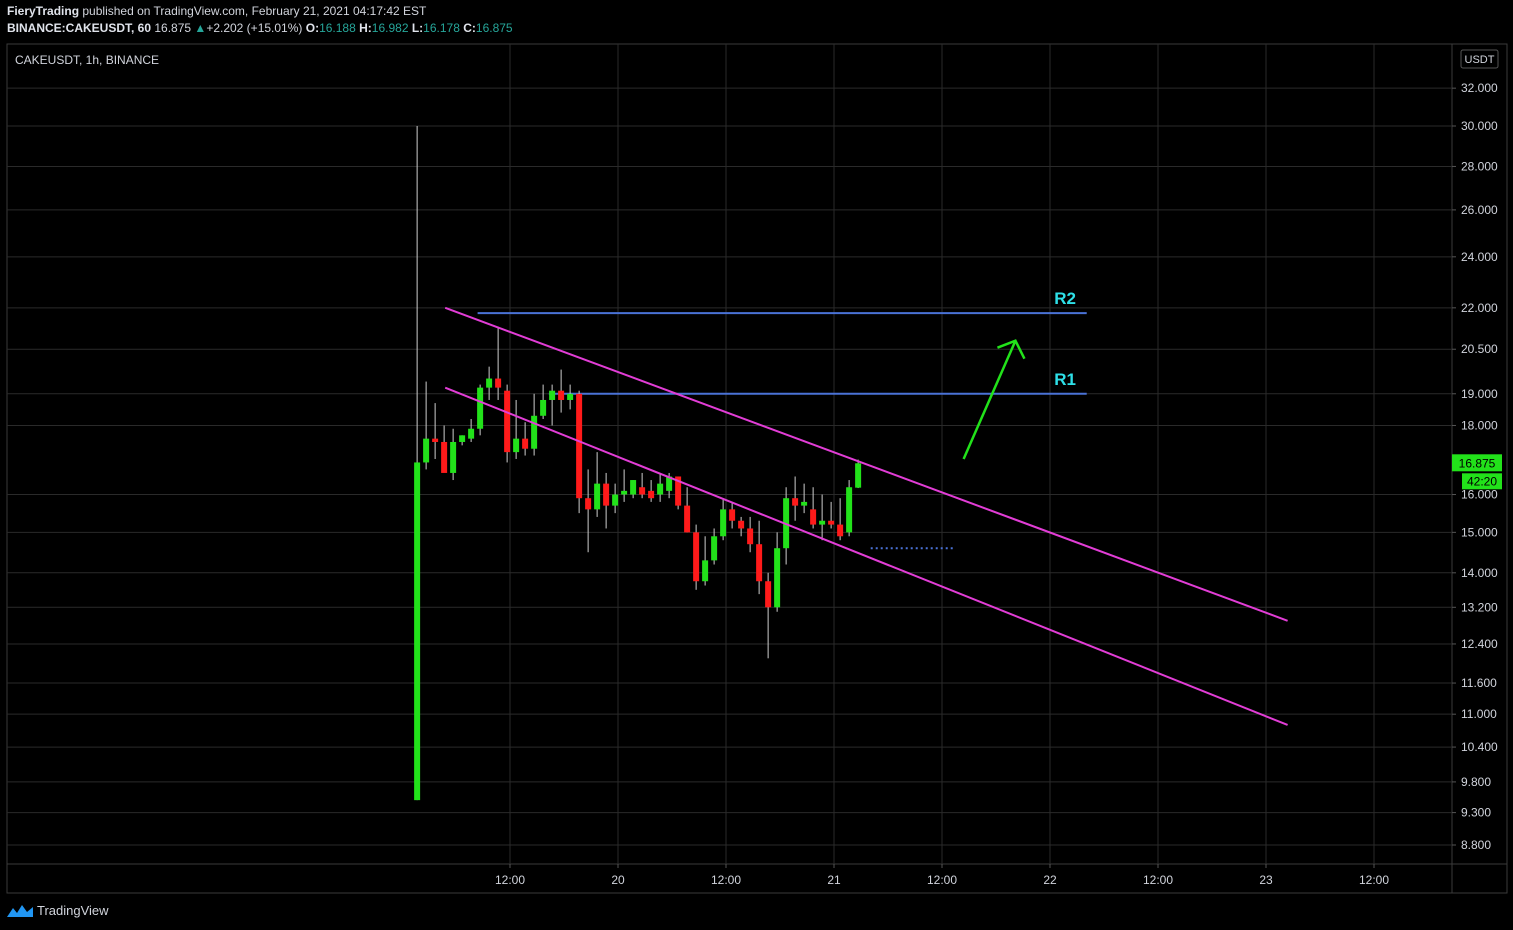 This screenshot has height=930, width=1513. I want to click on author-name: FieryTrading, so click(43, 11).